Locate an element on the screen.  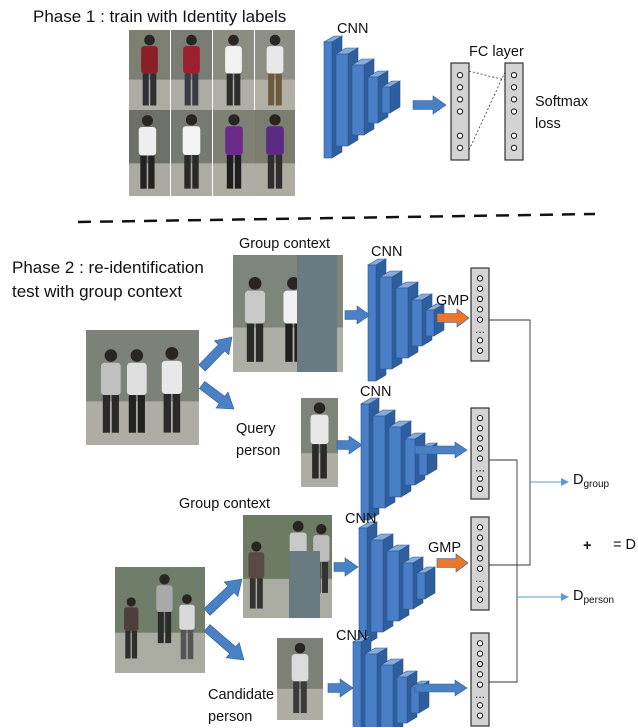
group-context-label-candidate: Group context is located at coordinates (224, 504).